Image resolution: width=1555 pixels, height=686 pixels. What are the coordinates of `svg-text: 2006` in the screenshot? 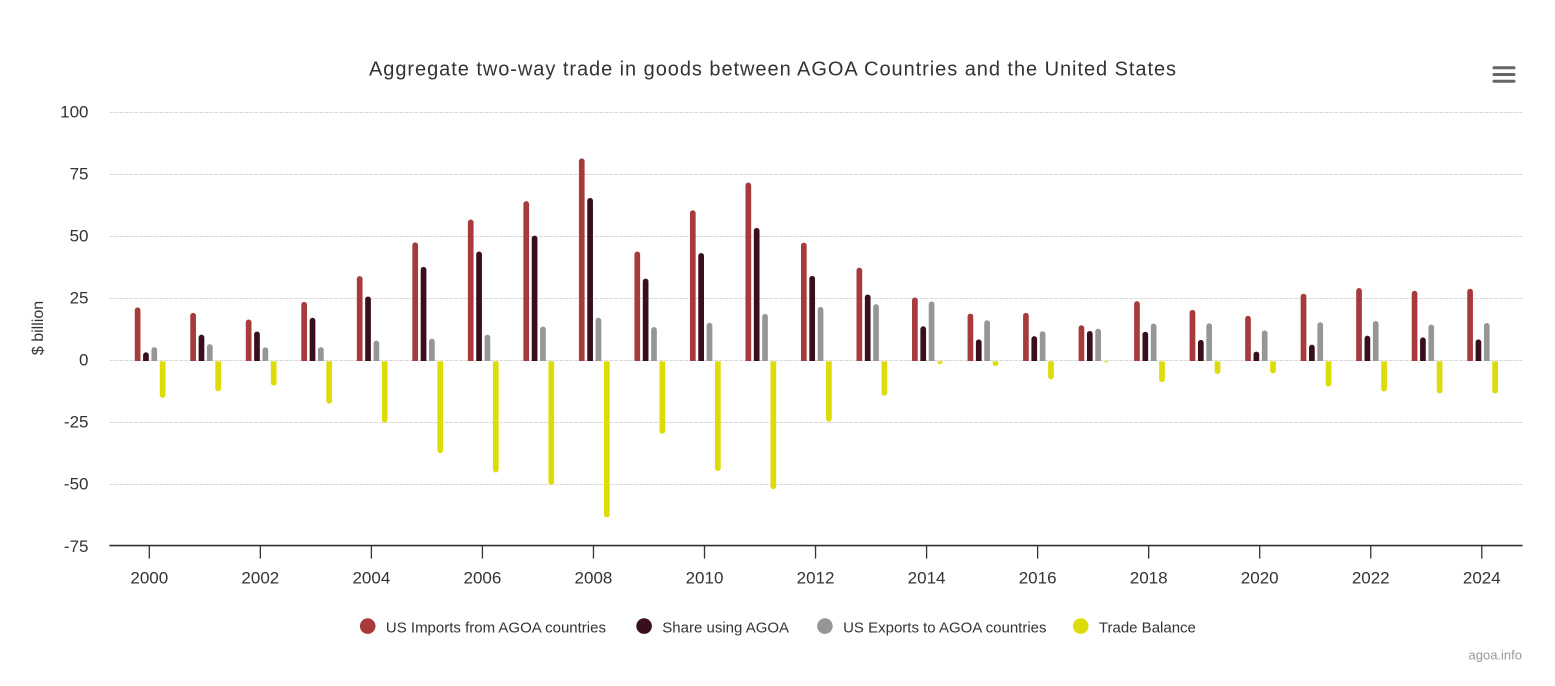 It's located at (483, 578).